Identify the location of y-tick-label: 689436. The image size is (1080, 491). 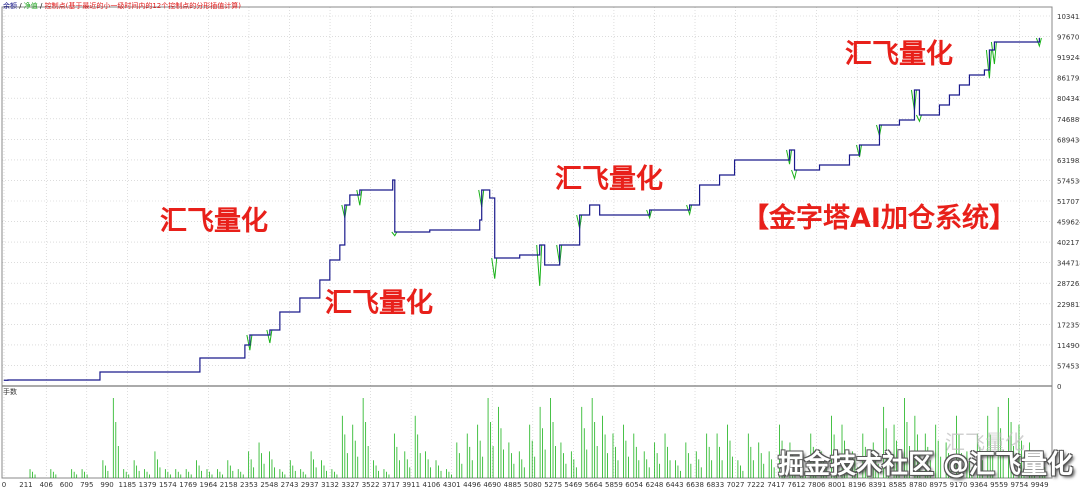
(1068, 140).